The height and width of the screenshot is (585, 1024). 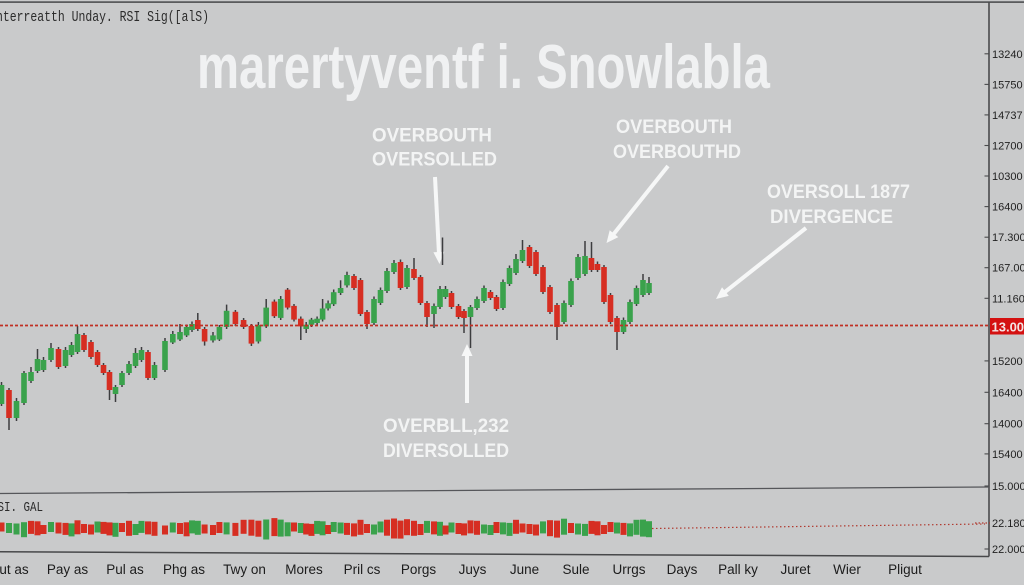 What do you see at coordinates (14, 569) in the screenshot?
I see `svg-text: ut as` at bounding box center [14, 569].